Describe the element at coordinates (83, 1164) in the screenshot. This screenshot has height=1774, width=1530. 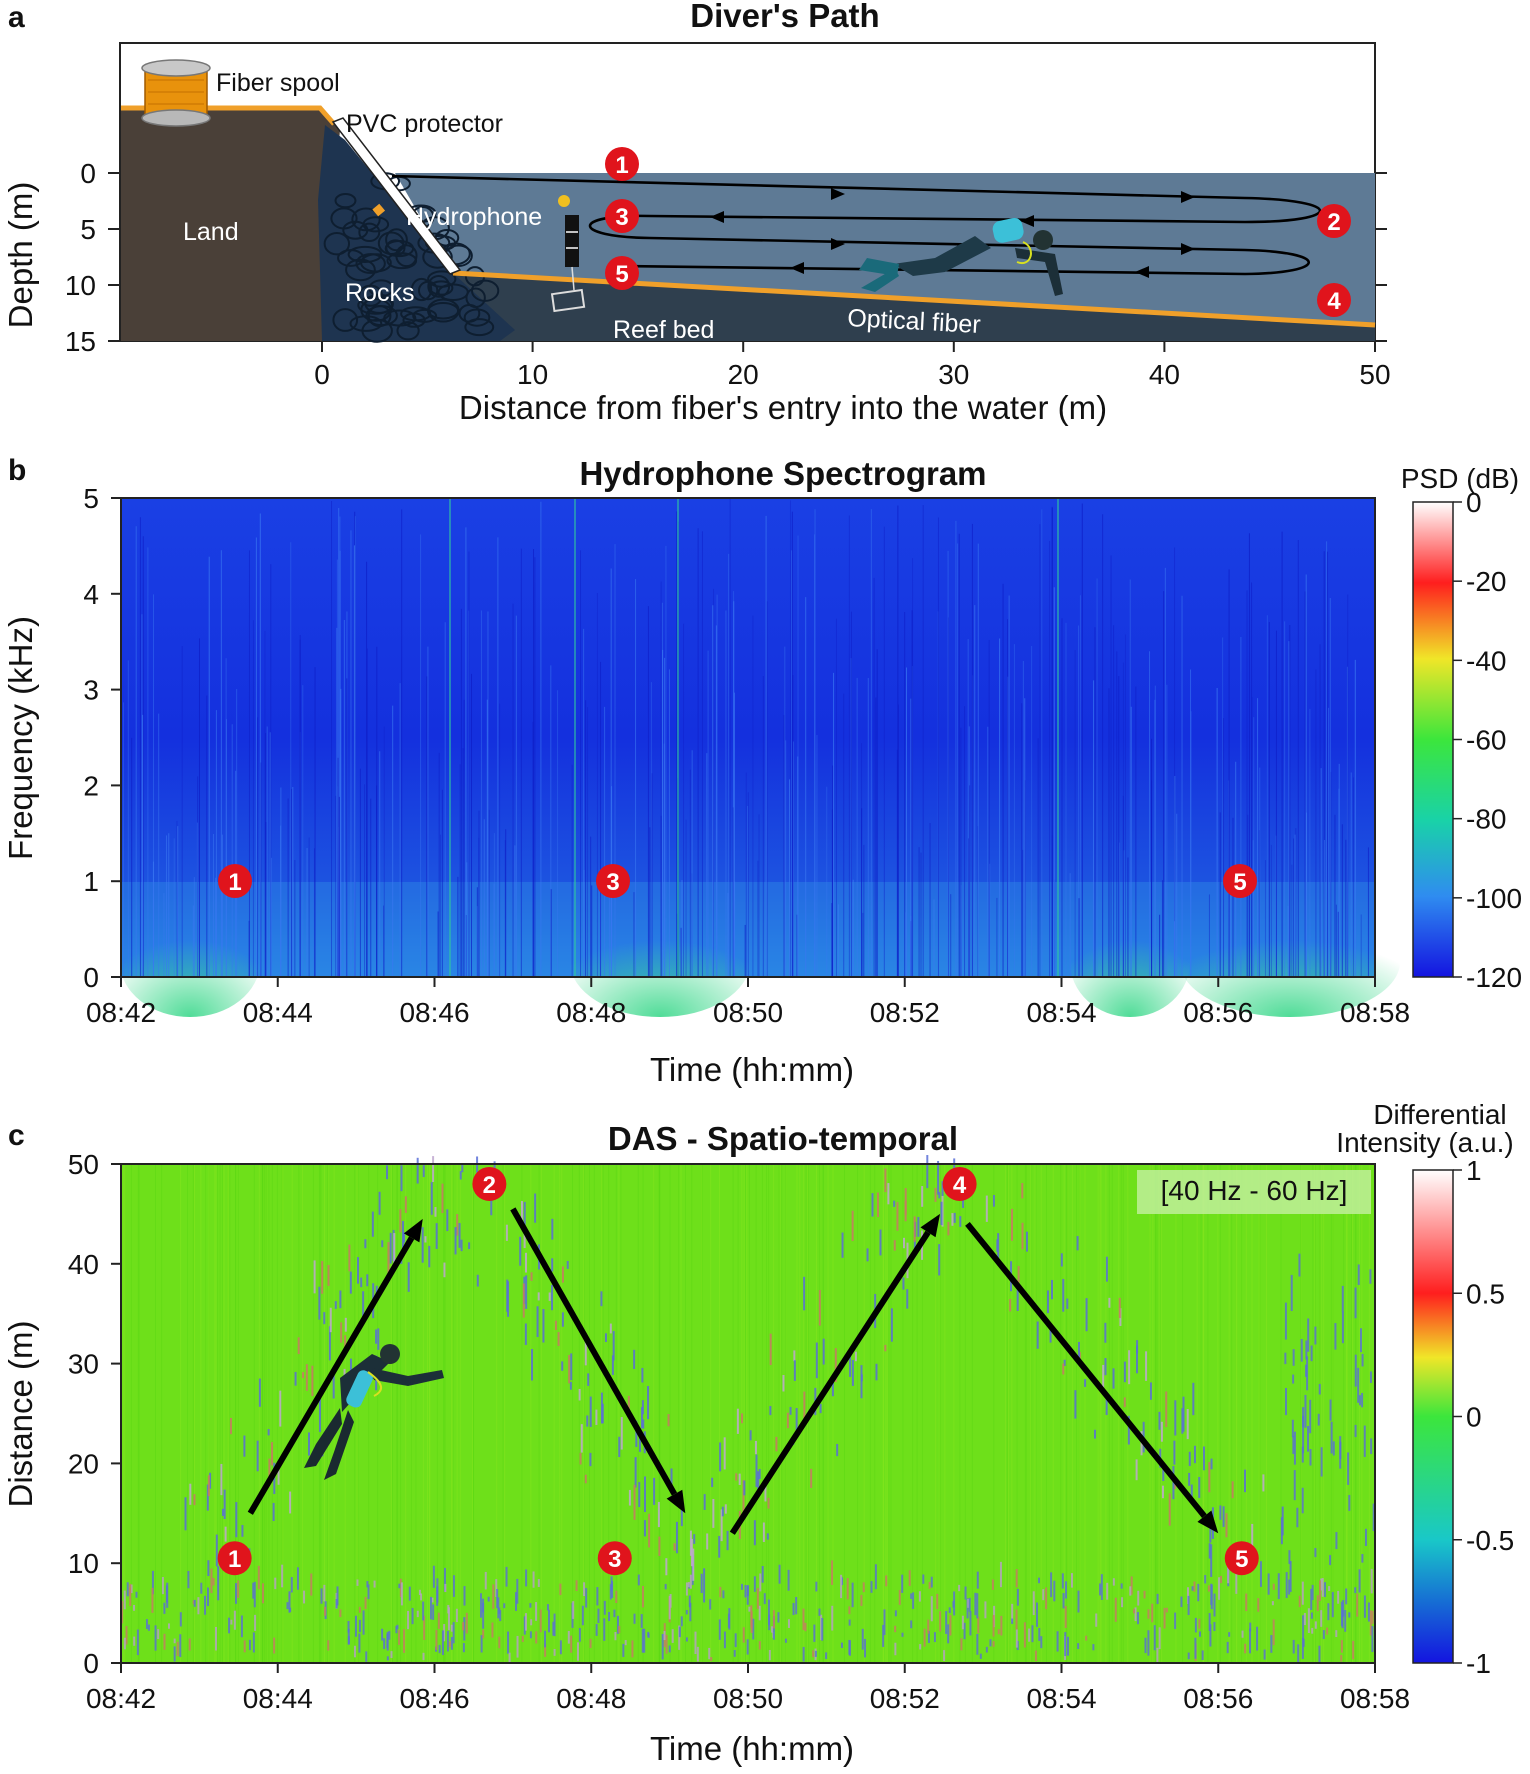
I see `c-ytick-label: 50` at that location.